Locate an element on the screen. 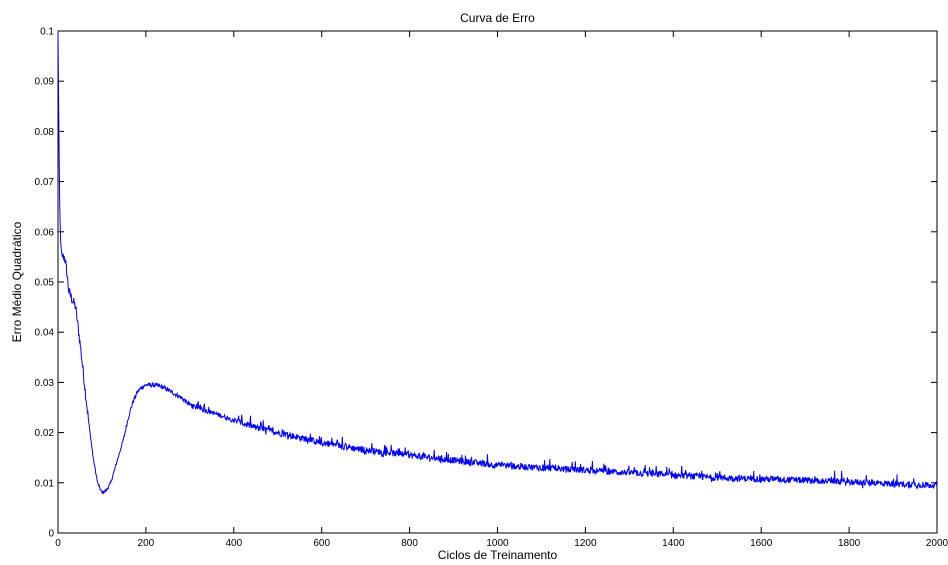 This screenshot has width=948, height=565. y-tick-label: 0.03 is located at coordinates (45, 383).